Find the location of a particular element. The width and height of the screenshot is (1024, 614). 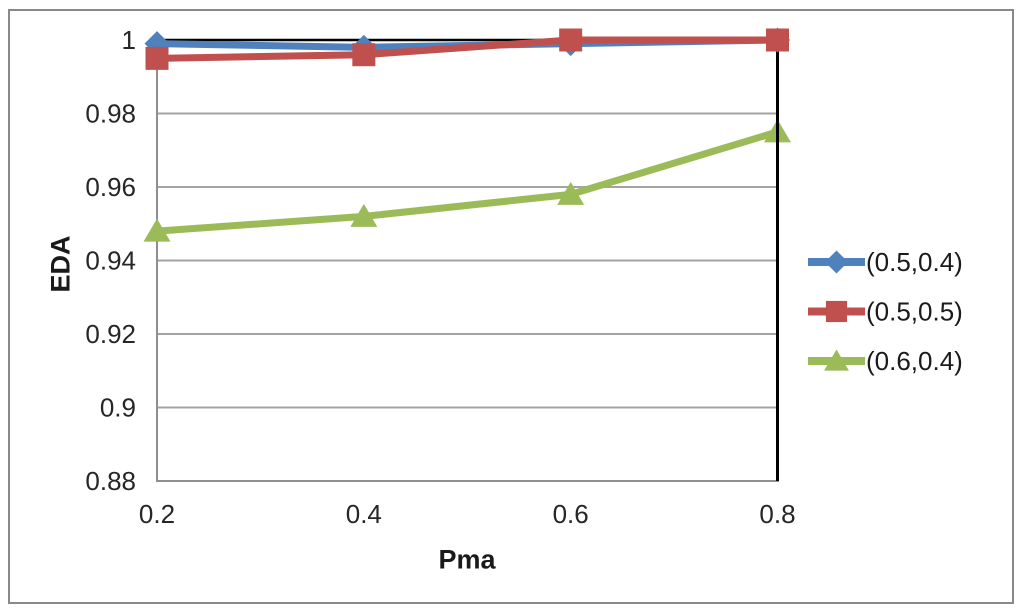

legend-marker-(0.6,0.4) is located at coordinates (836, 360).